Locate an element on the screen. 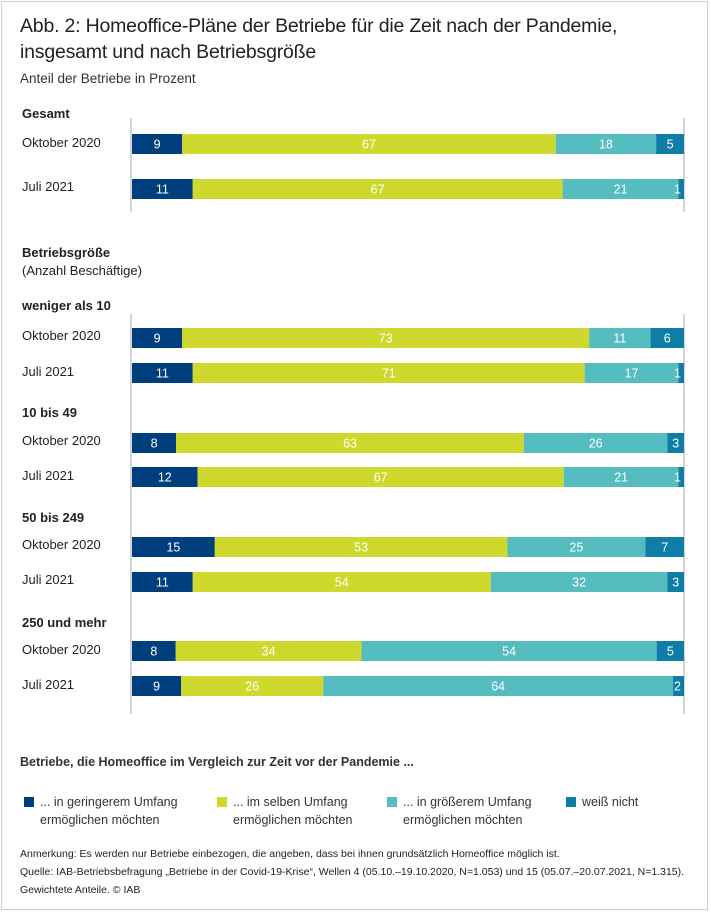 This screenshot has height=913, width=711. data-label: 34 is located at coordinates (269, 652).